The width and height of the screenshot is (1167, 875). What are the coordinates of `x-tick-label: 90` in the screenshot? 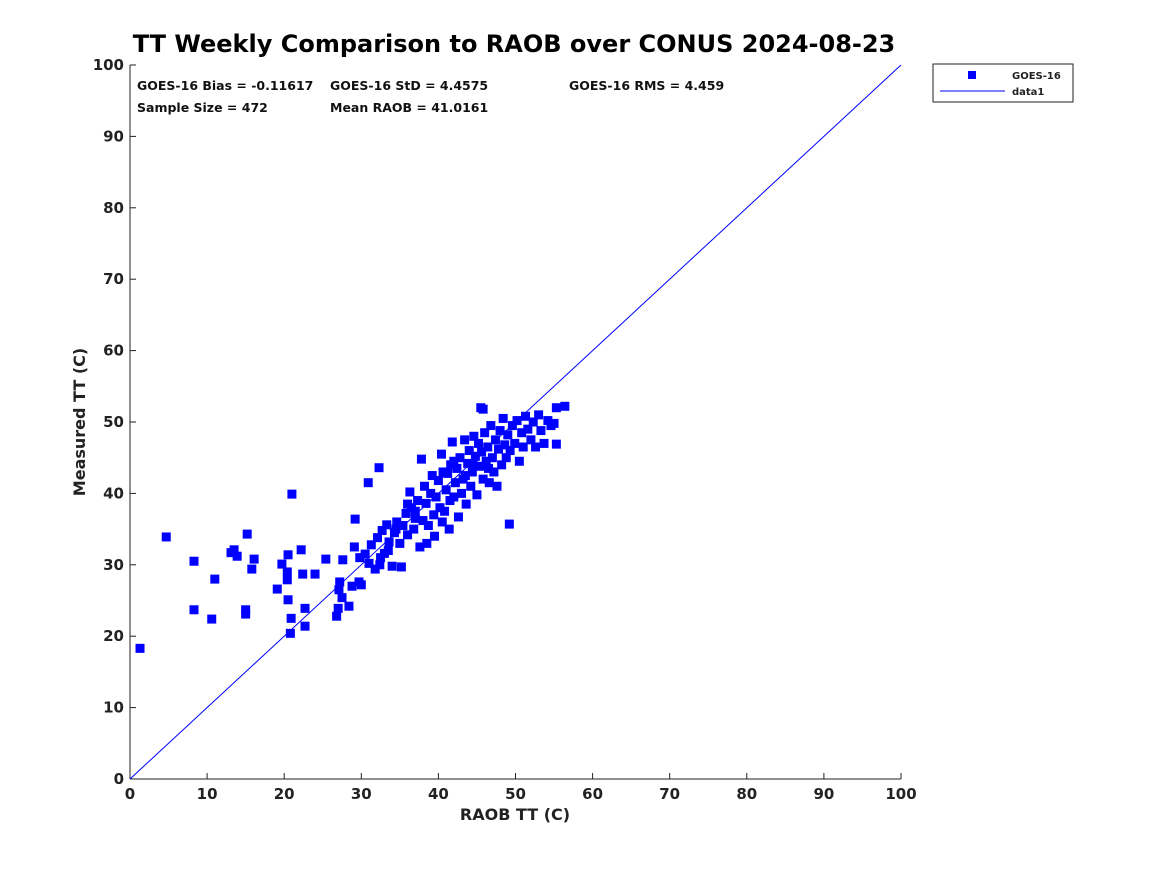 It's located at (823, 794).